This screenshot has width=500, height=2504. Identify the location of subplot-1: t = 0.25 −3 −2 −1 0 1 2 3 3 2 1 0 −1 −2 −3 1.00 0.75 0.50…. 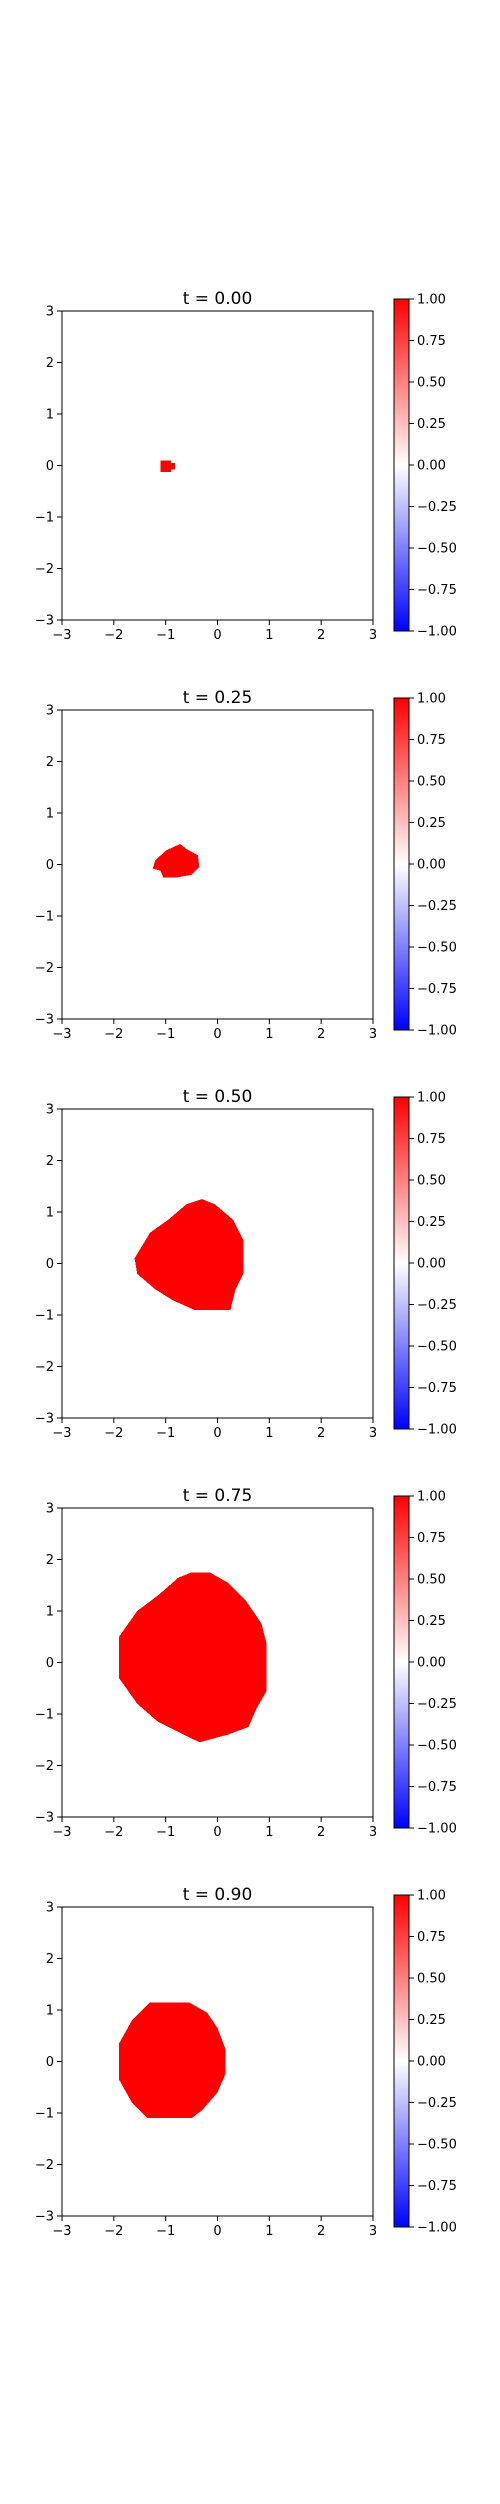
(246, 865).